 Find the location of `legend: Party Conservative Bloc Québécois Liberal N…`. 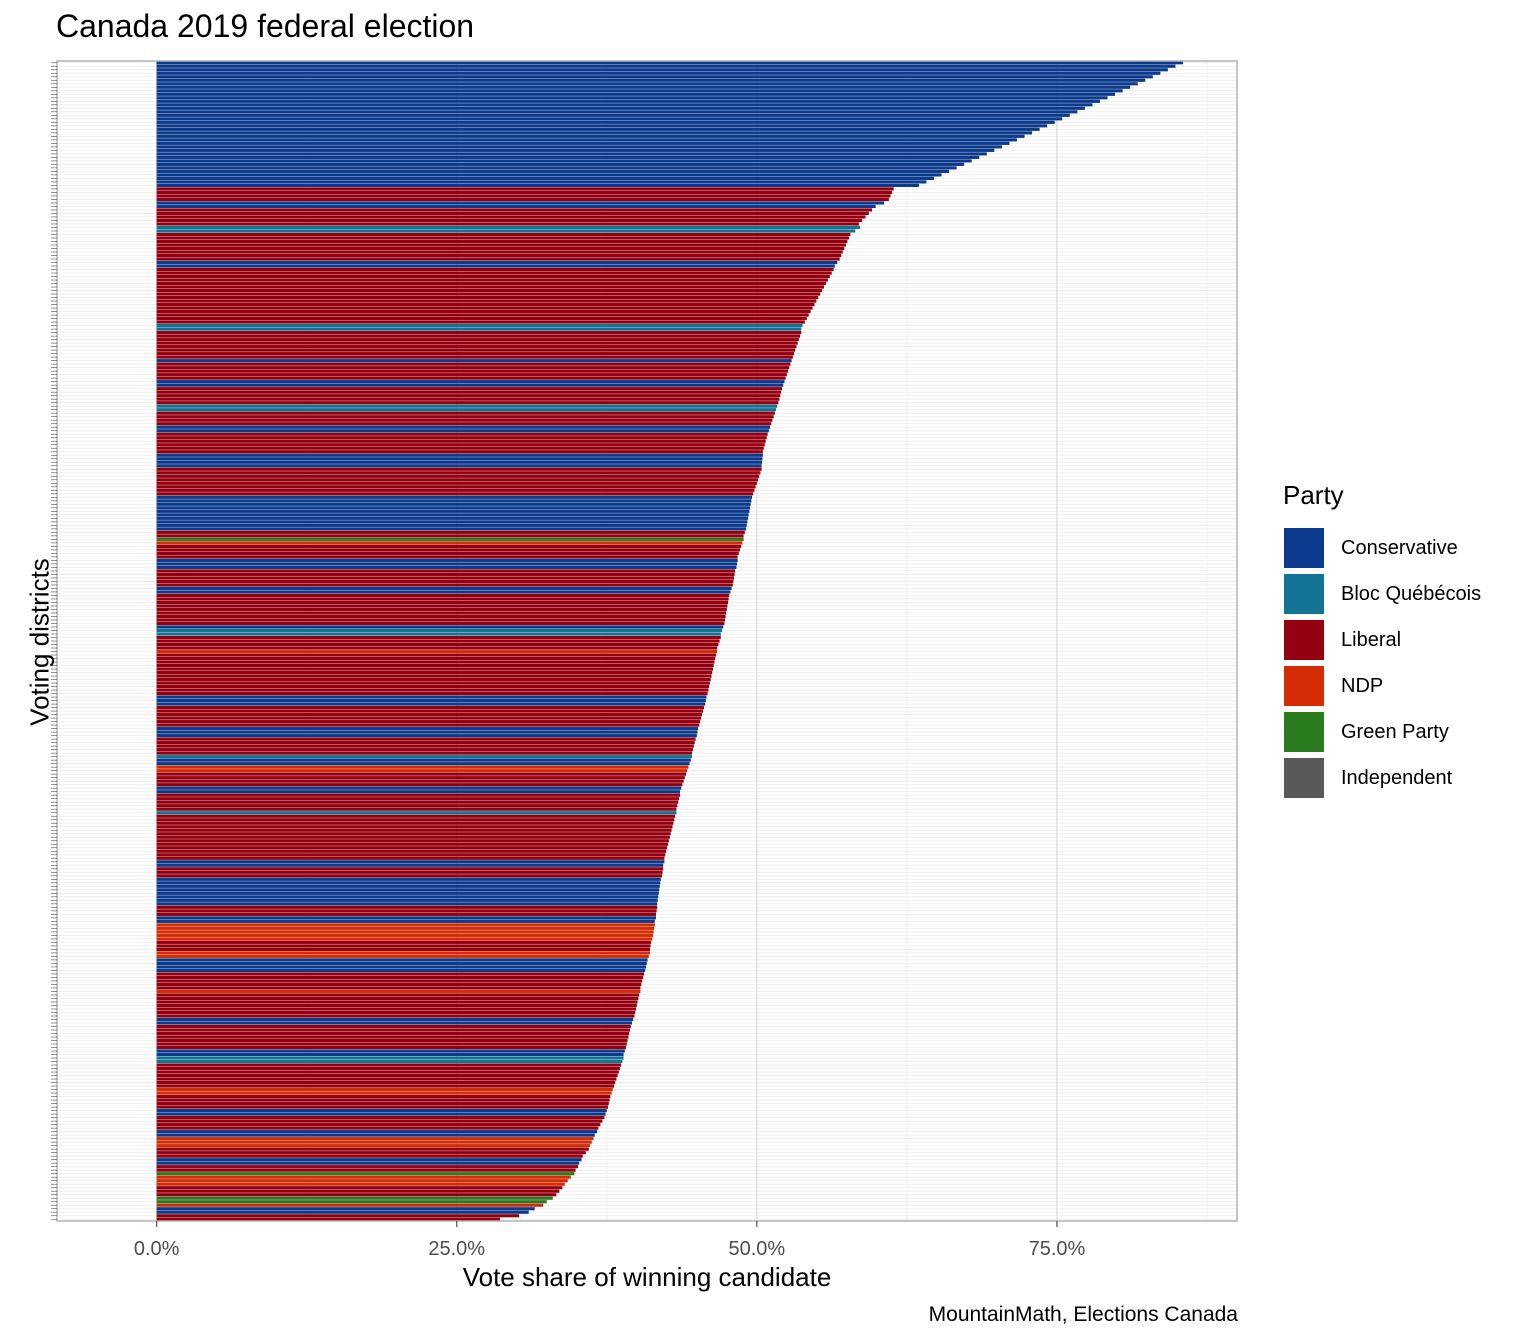

legend: Party Conservative Bloc Québécois Liberal N… is located at coordinates (1382, 640).